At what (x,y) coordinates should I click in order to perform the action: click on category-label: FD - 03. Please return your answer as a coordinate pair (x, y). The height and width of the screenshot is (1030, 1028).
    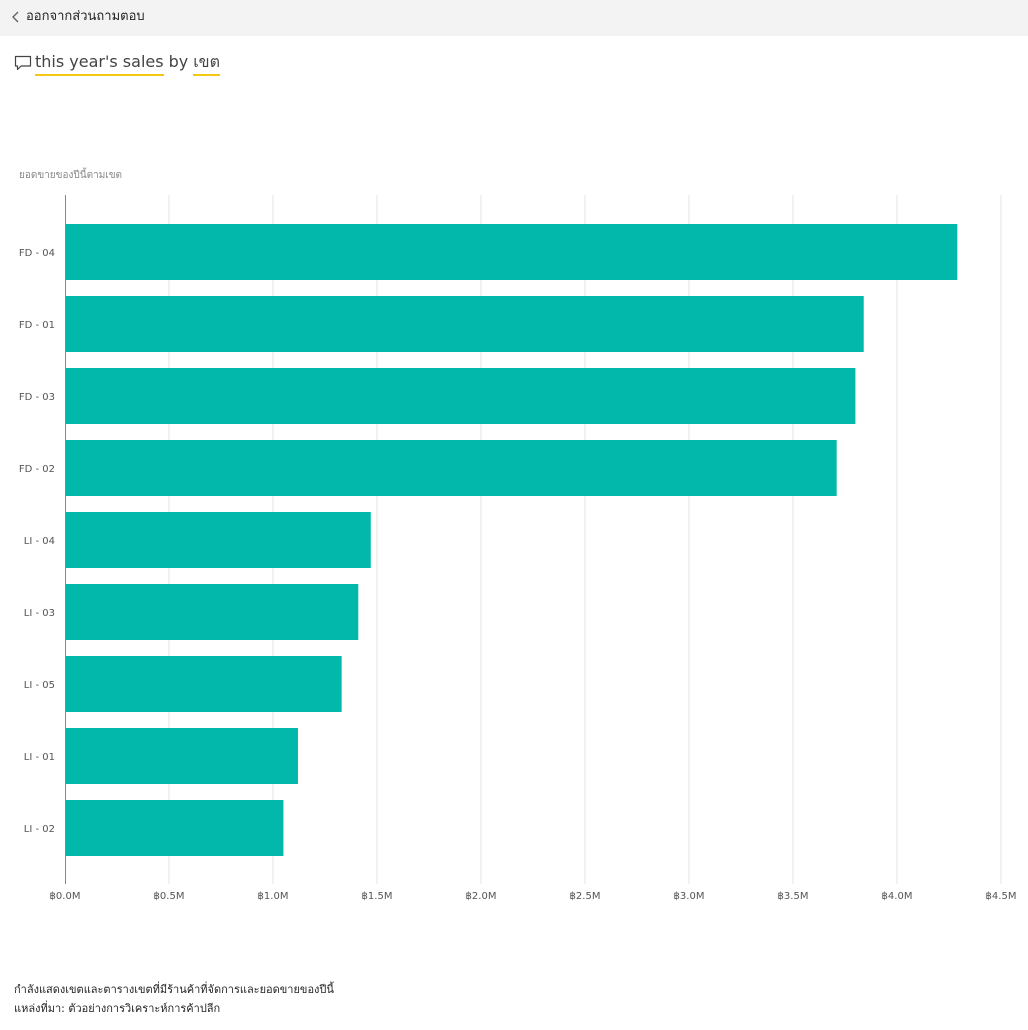
    Looking at the image, I should click on (37, 397).